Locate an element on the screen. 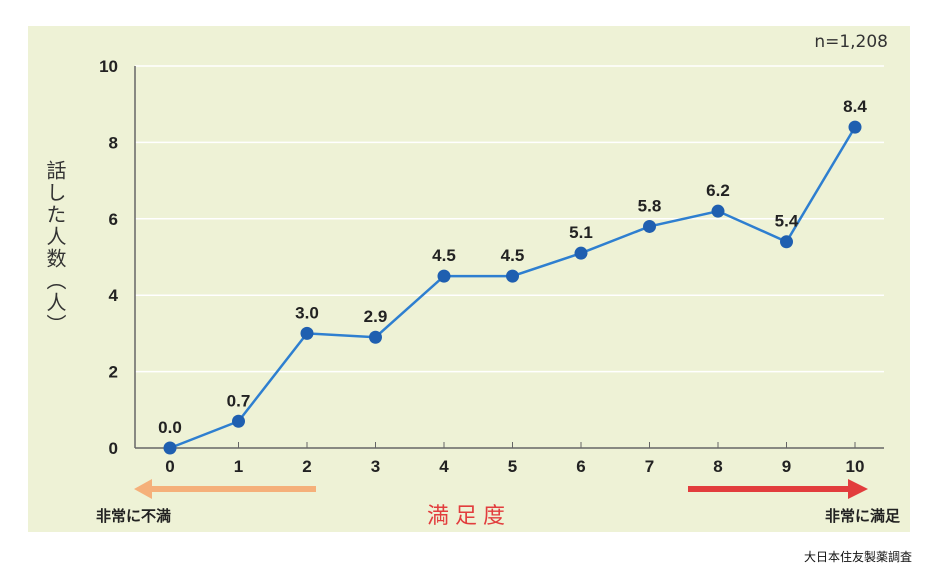 The width and height of the screenshot is (938, 576). low-satisfaction-label: 非常に不満 is located at coordinates (134, 516).